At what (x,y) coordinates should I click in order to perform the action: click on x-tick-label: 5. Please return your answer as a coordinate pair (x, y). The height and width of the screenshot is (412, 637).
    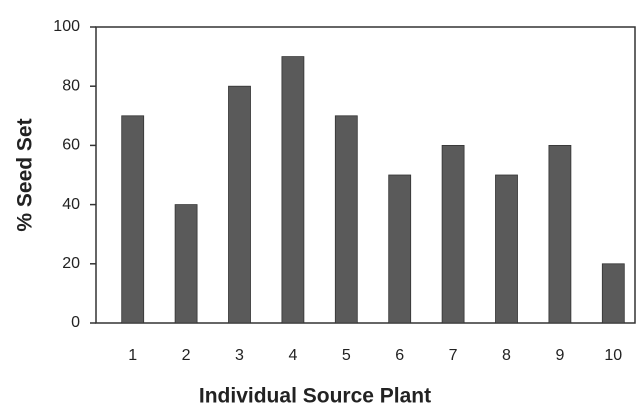
    Looking at the image, I should click on (346, 355).